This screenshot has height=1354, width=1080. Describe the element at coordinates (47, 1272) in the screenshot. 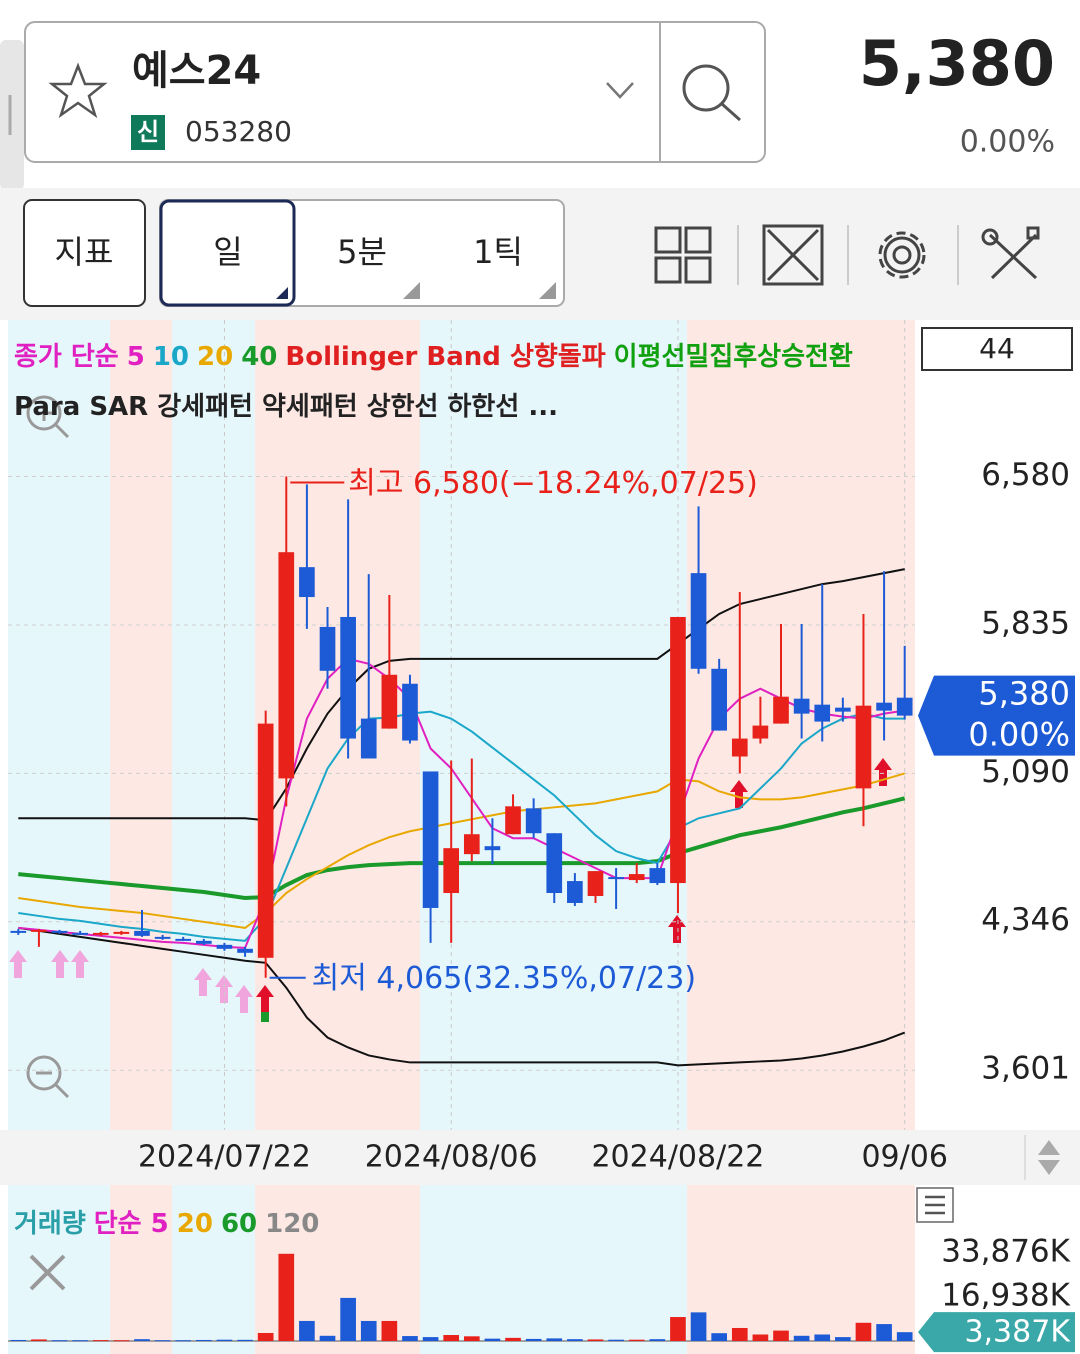

I see `close-volume-icon` at that location.